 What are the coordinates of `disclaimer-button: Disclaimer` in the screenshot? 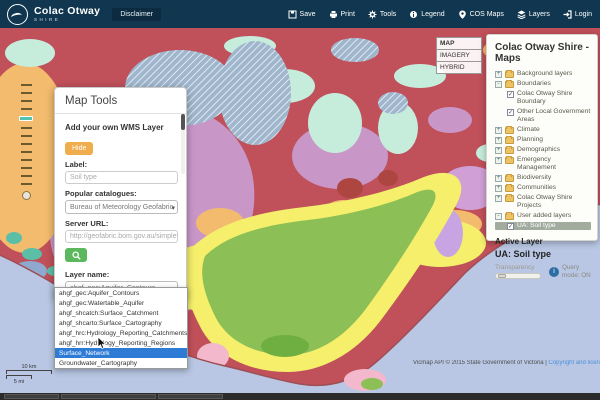 It's located at (136, 14).